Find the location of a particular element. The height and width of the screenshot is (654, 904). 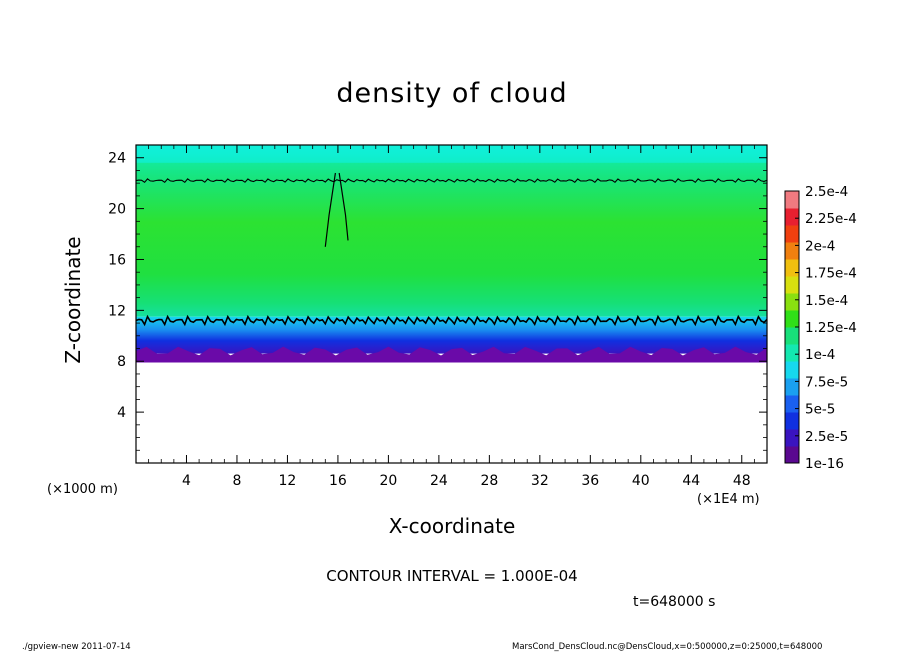

colorbar-label: 1e-16 is located at coordinates (824, 464).